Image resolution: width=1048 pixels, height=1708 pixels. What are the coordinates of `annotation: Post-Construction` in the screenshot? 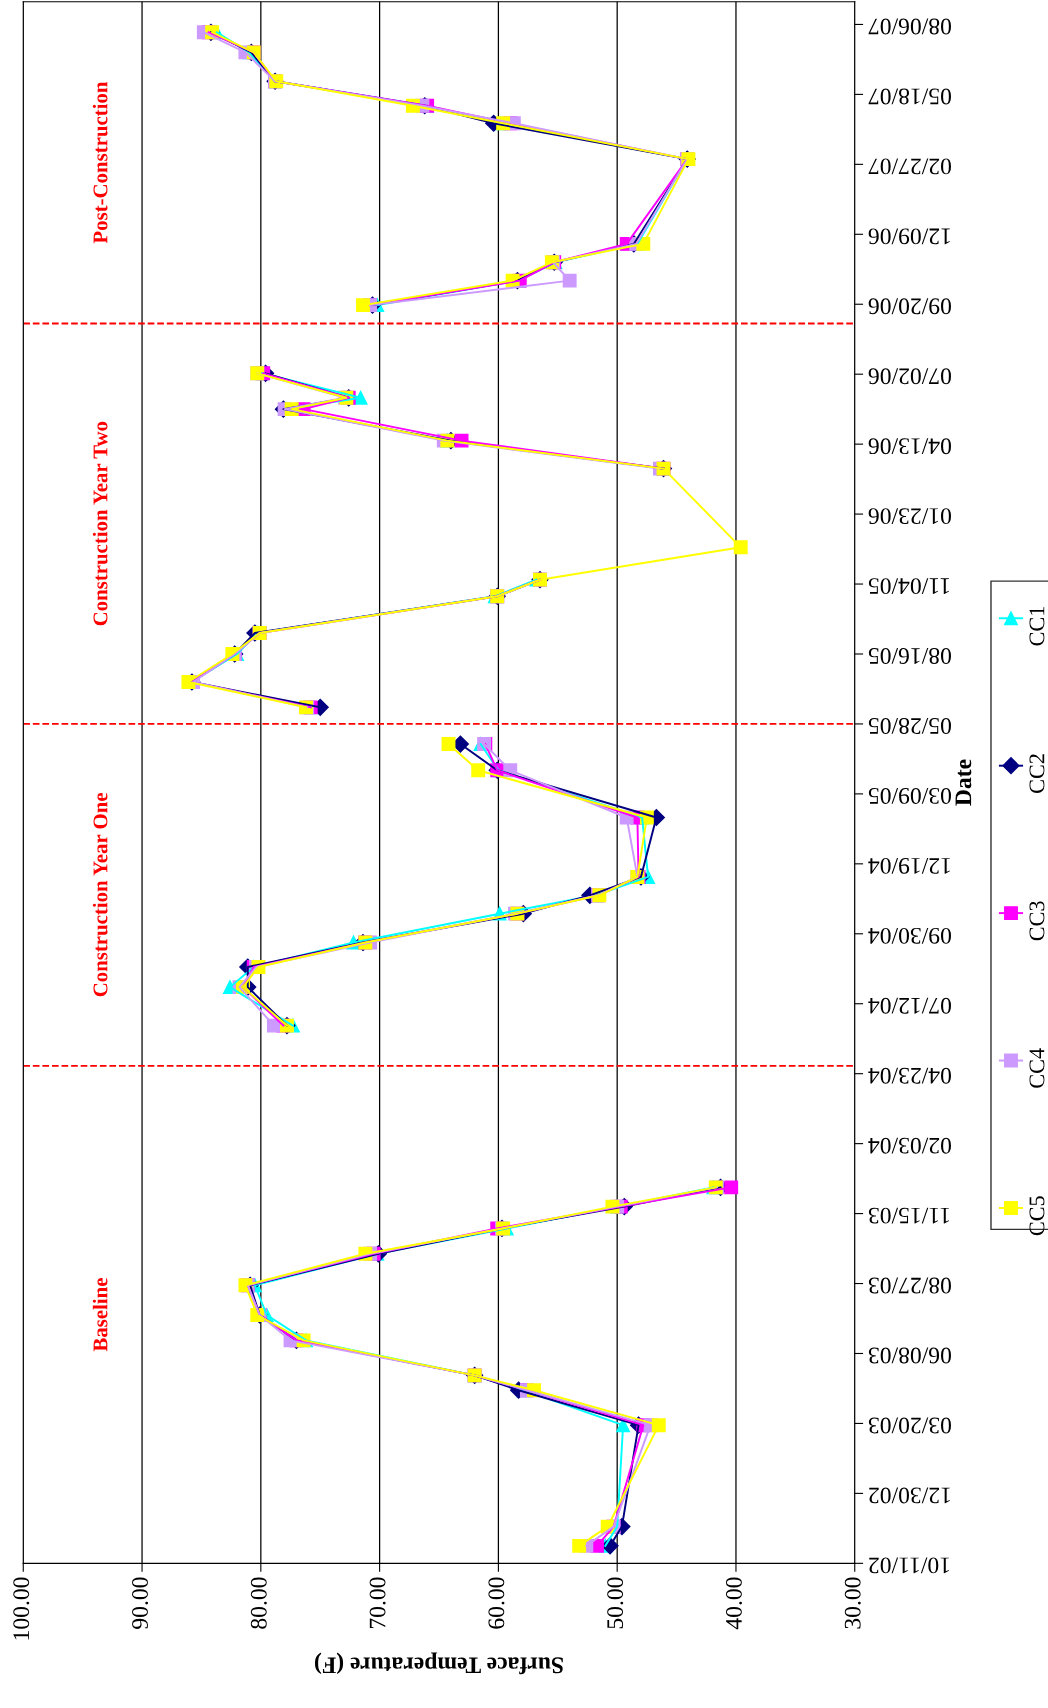 It's located at (100, 162).